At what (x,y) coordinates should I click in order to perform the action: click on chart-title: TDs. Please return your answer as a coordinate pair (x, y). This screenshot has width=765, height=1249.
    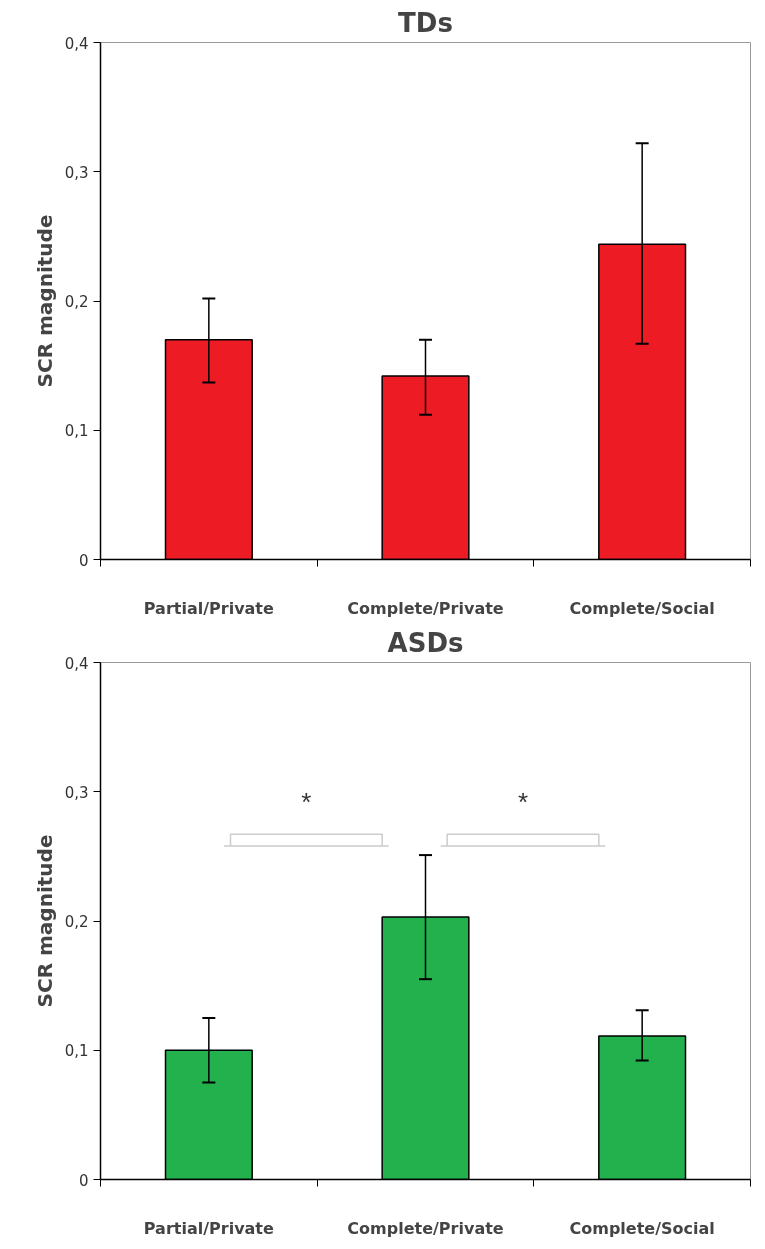
    Looking at the image, I should click on (425, 22).